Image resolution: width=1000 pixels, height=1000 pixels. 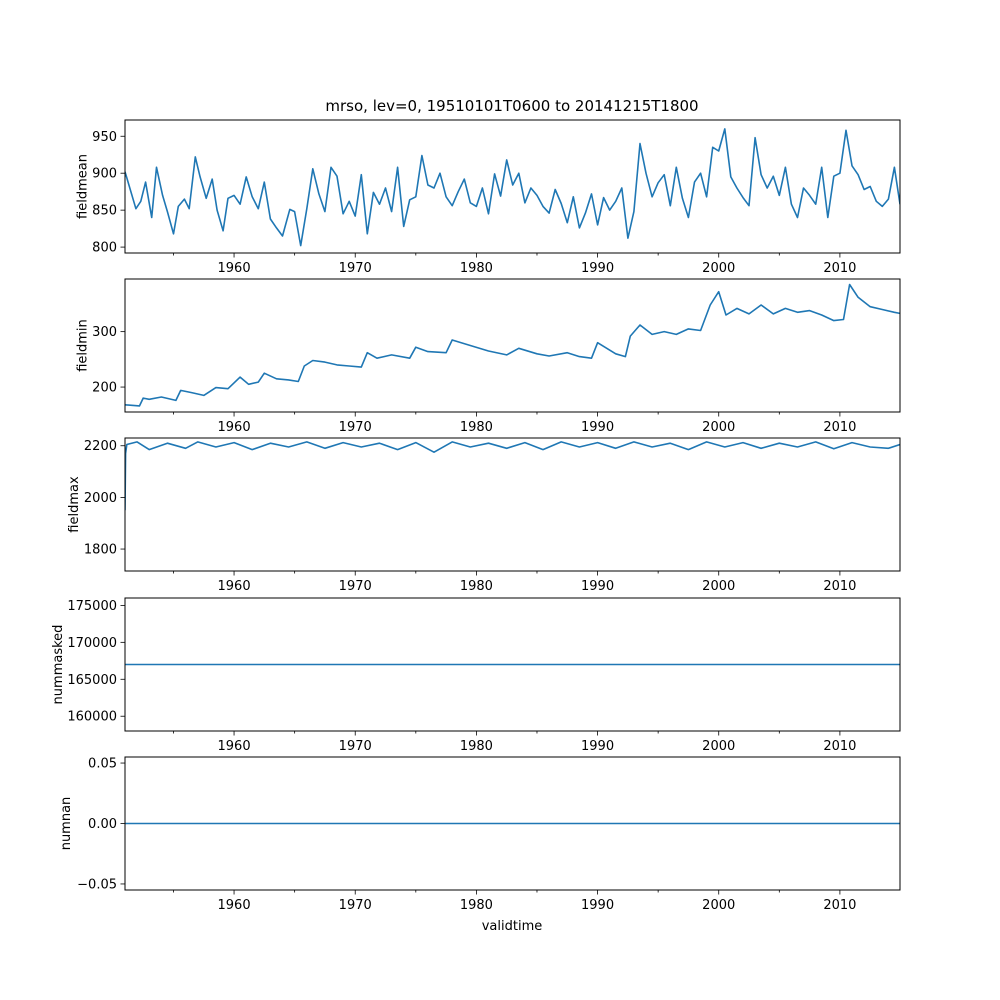 I want to click on y-tick-label: 1800, so click(x=100, y=550).